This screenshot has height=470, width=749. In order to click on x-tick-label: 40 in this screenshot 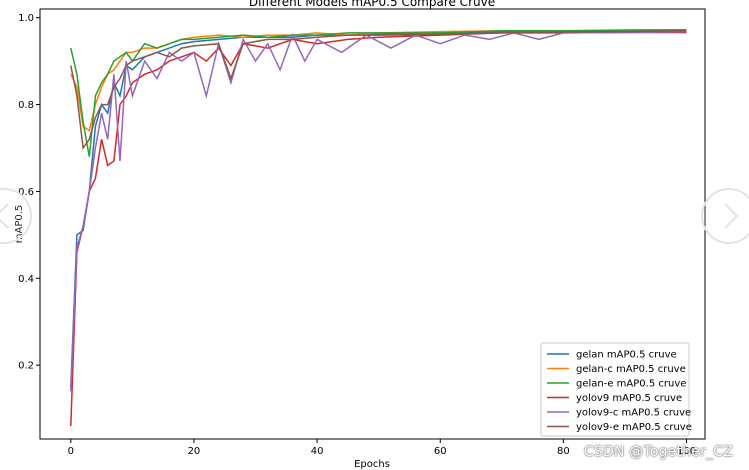, I will do `click(317, 451)`.